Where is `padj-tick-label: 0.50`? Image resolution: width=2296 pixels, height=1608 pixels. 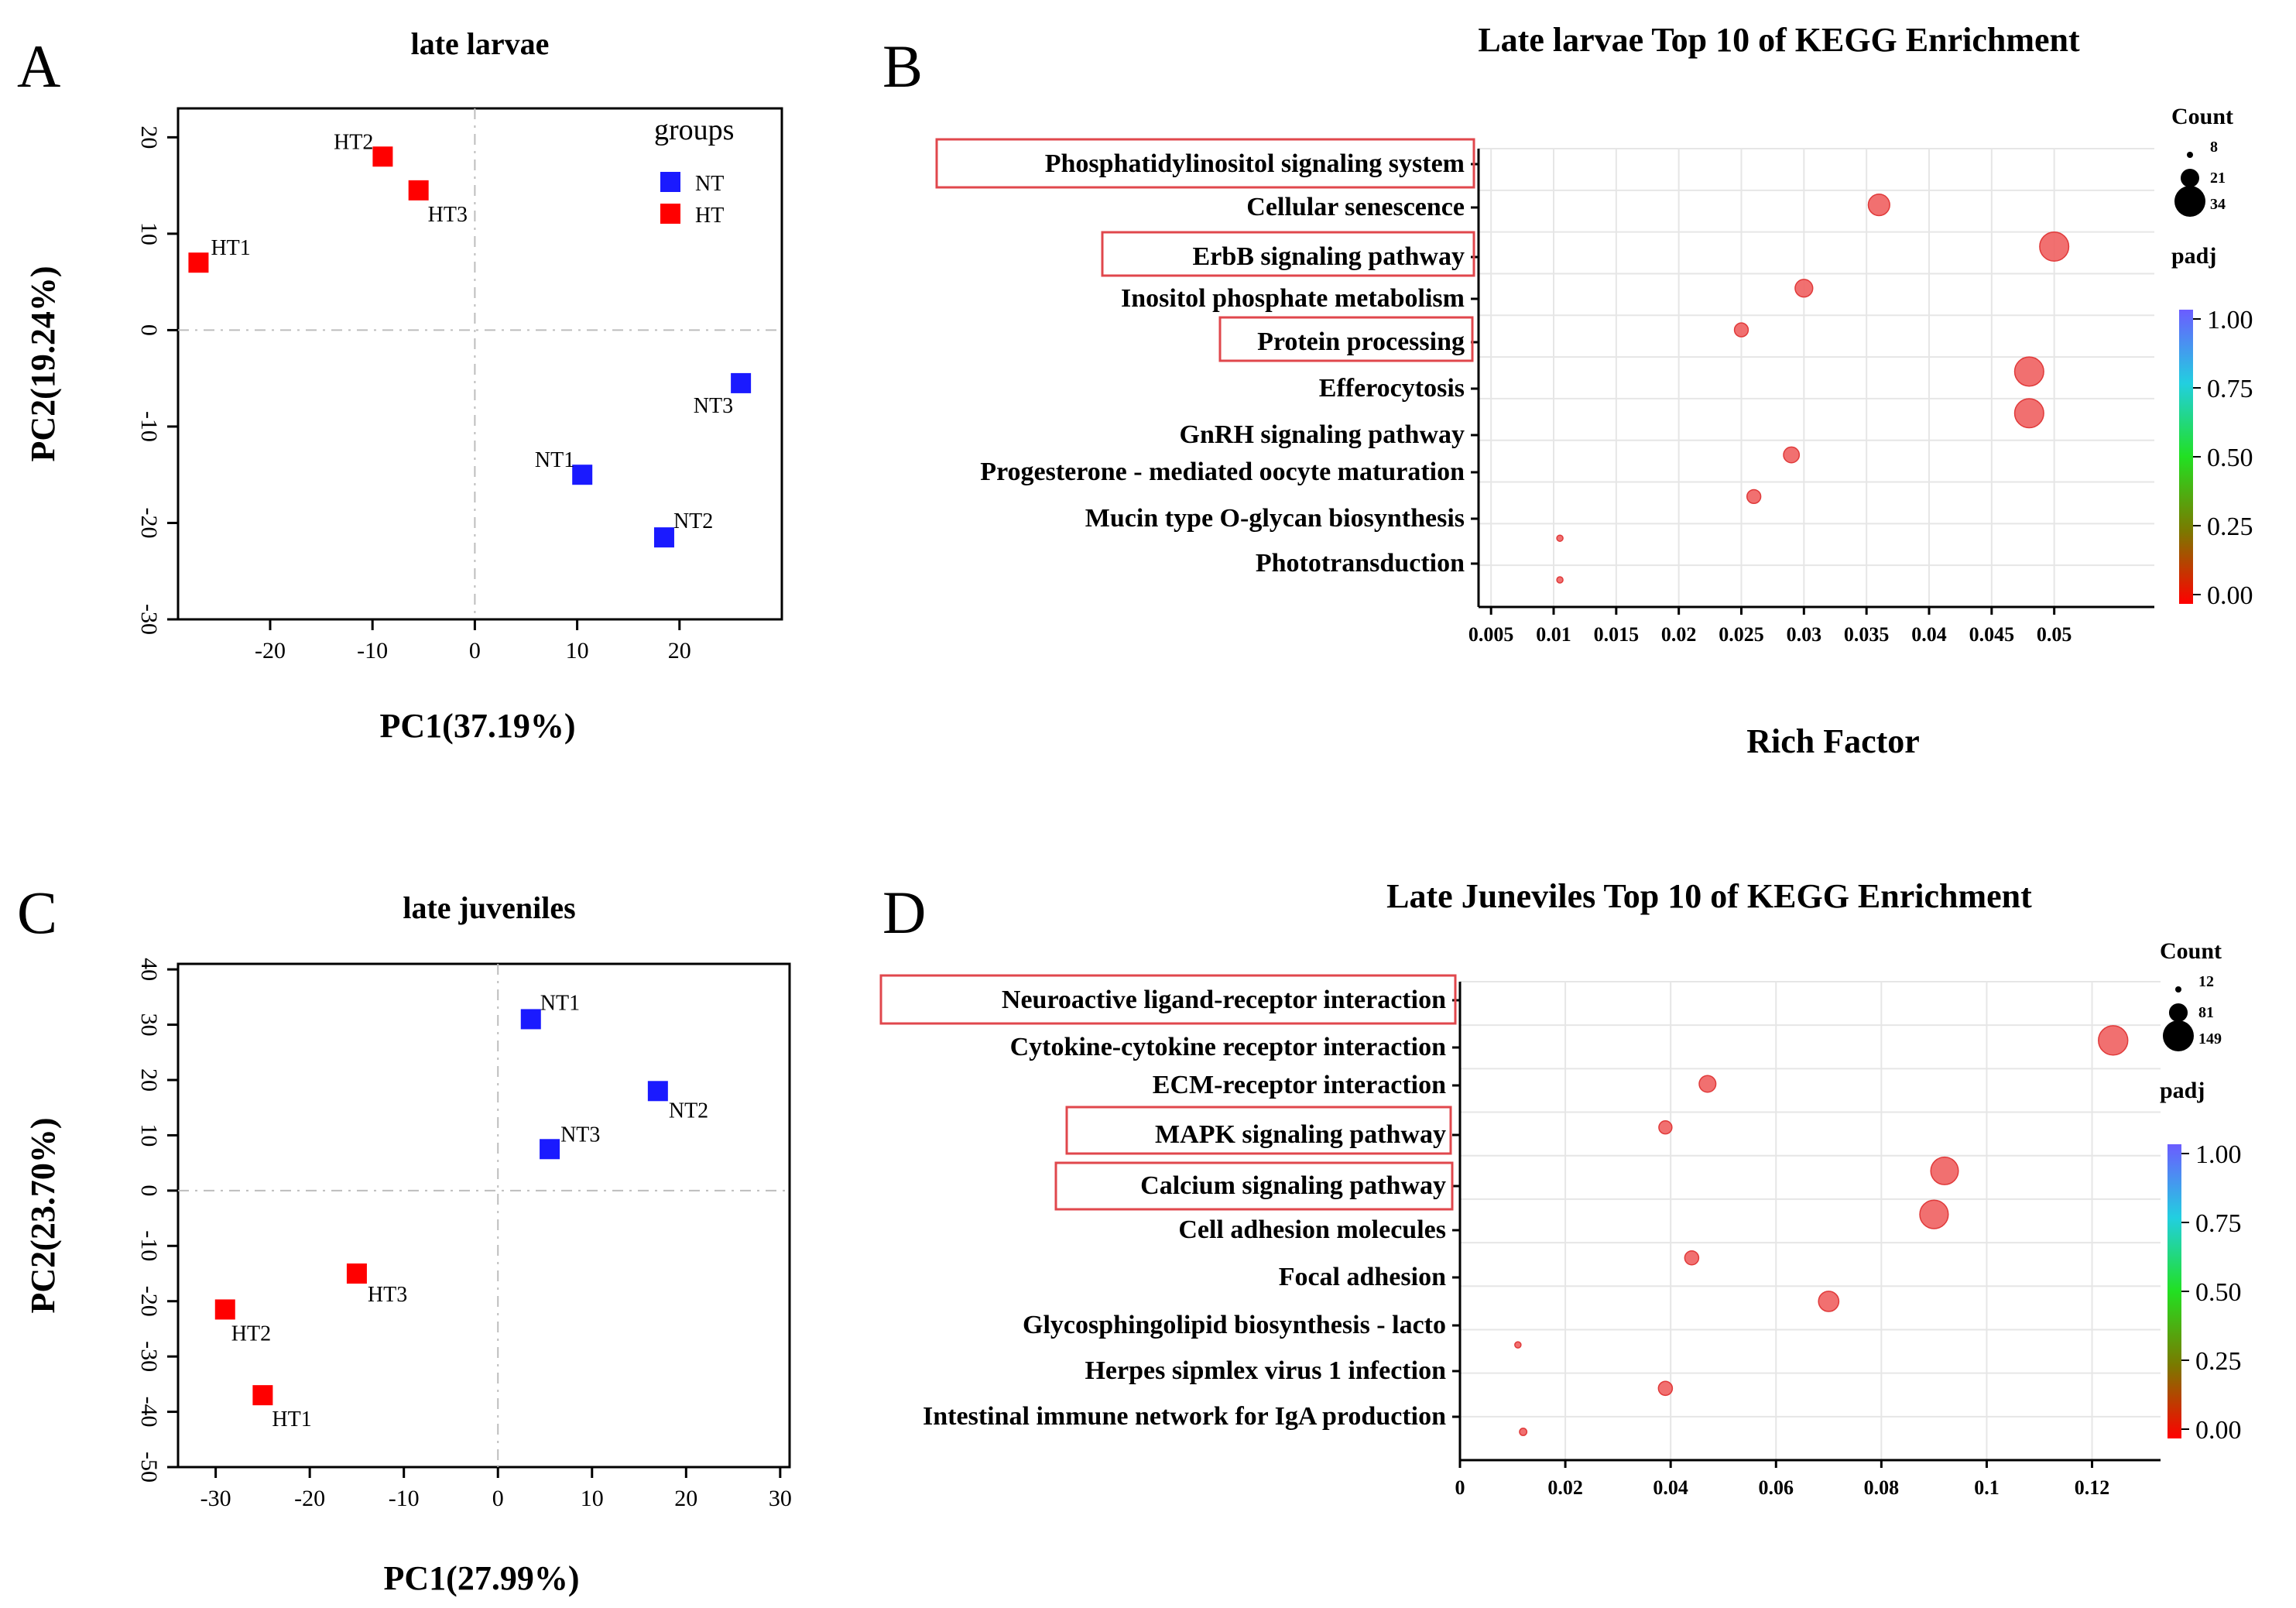
padj-tick-label: 0.50 is located at coordinates (2219, 1292).